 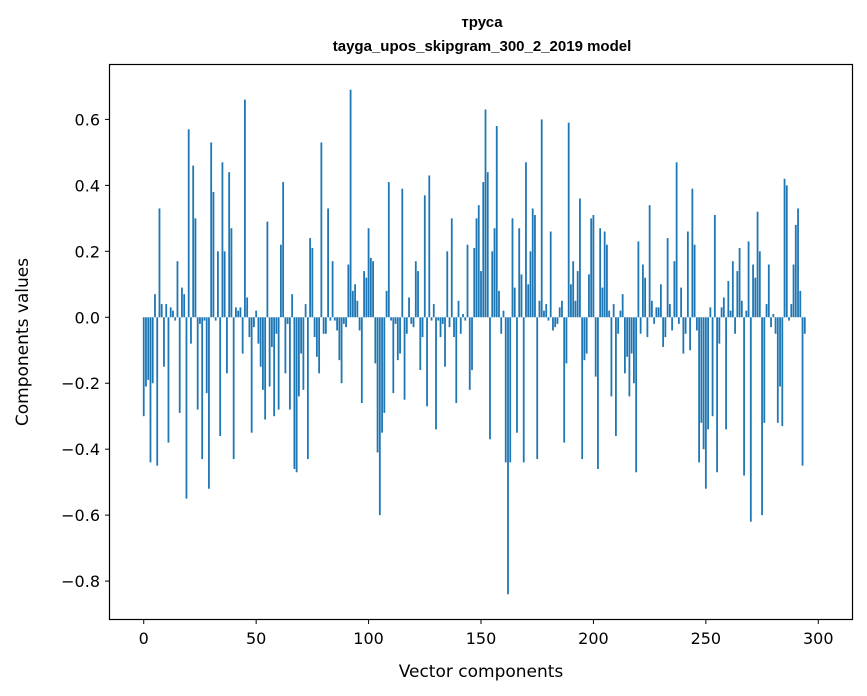 I want to click on x-axis-label: Vector components, so click(x=481, y=672).